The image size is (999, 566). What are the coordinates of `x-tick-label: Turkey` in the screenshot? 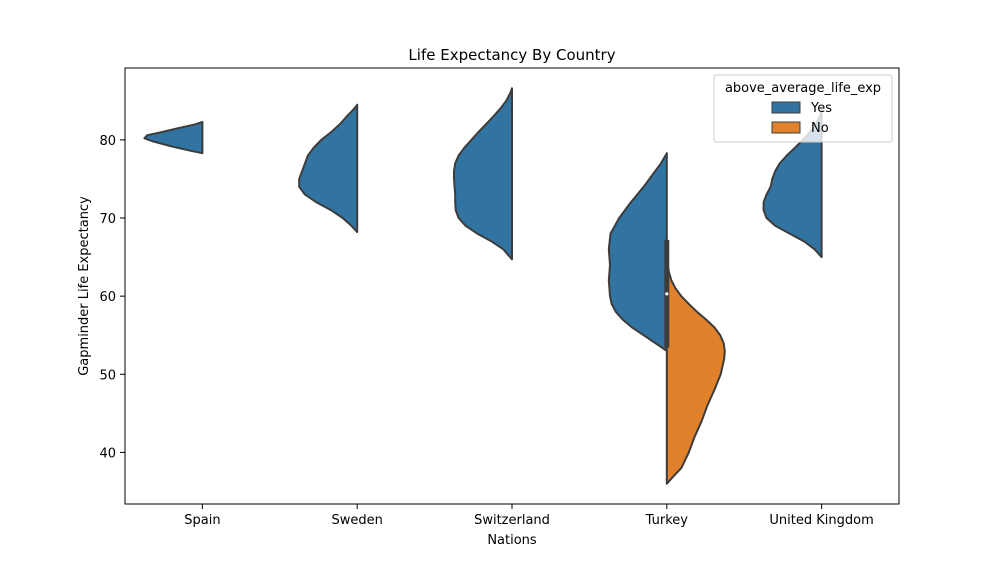 It's located at (667, 520).